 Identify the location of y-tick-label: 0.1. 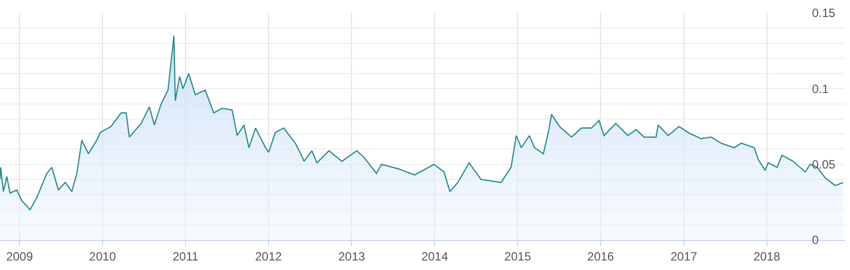
(821, 89).